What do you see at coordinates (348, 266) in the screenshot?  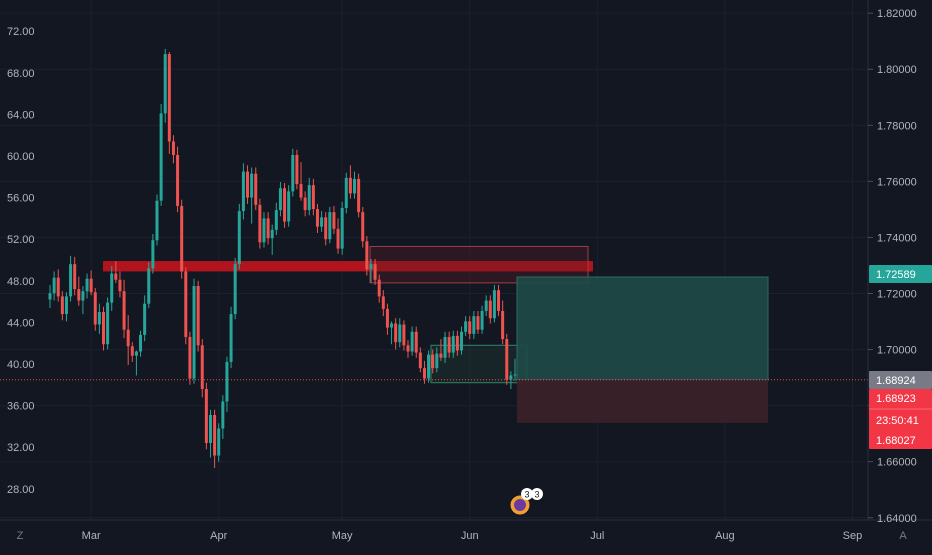 I see `resistance-zone` at bounding box center [348, 266].